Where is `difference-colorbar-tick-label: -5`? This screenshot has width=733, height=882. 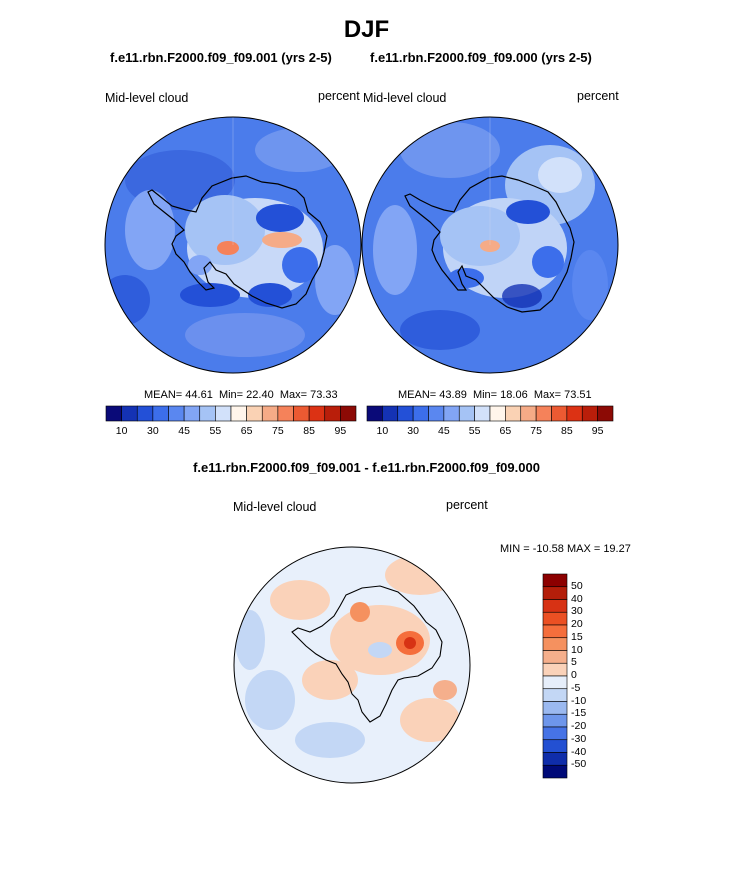
difference-colorbar-tick-label: -5 is located at coordinates (576, 687).